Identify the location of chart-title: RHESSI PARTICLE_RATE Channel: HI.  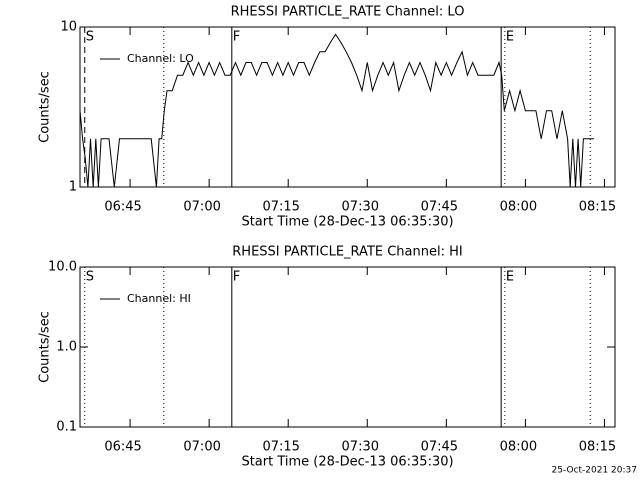
(347, 252).